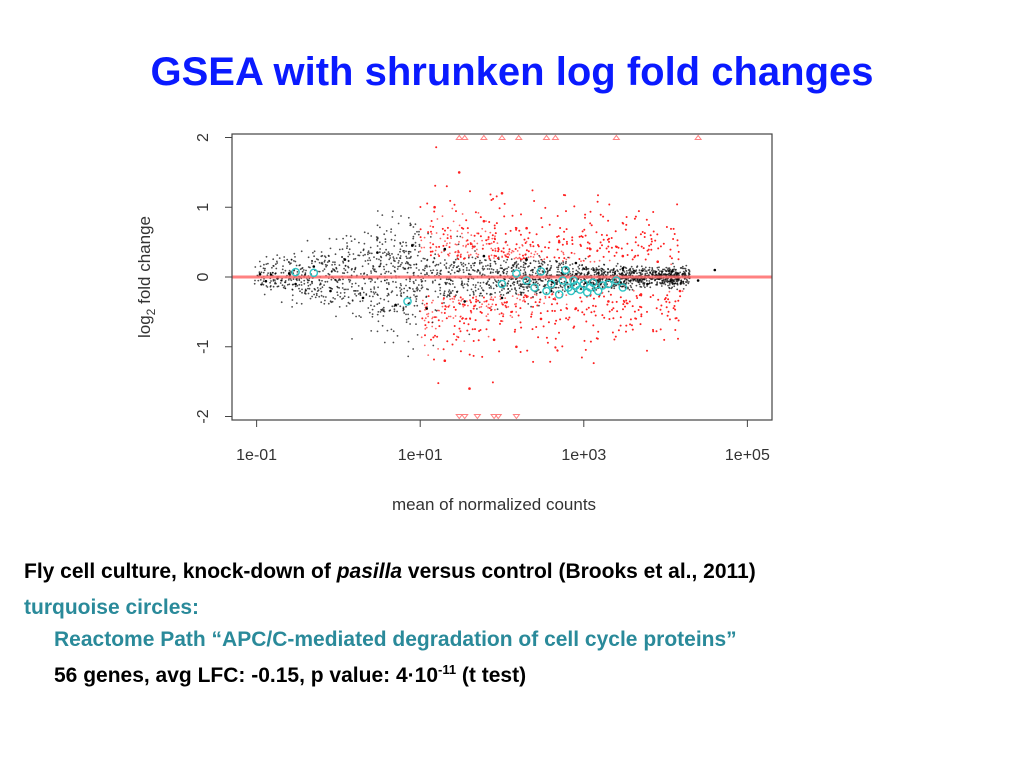 The image size is (1024, 768). What do you see at coordinates (672, 271) in the screenshot?
I see `point-non-significant` at bounding box center [672, 271].